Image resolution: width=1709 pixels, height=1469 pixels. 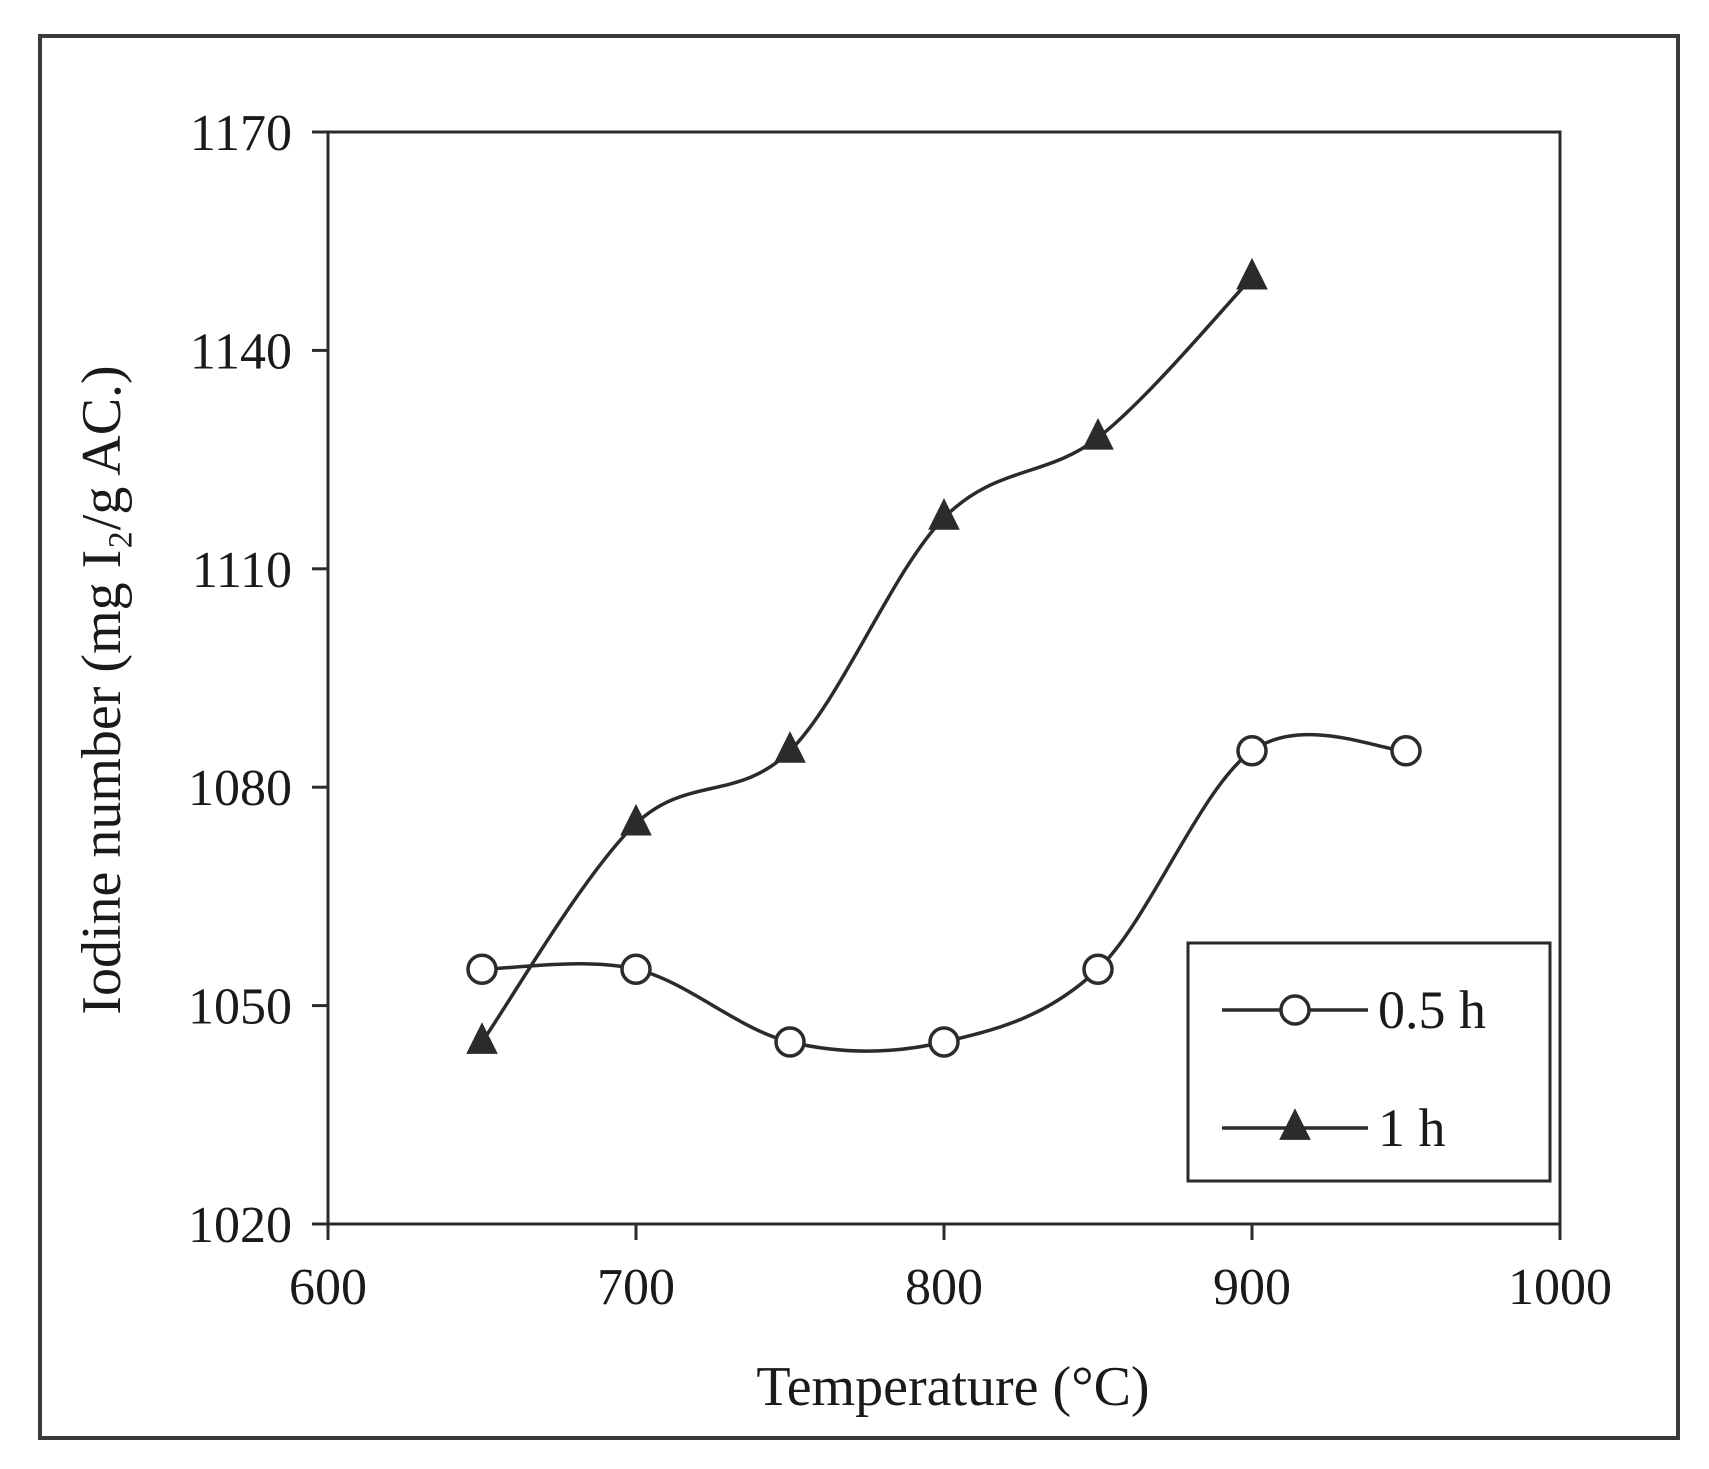 What do you see at coordinates (944, 895) in the screenshot?
I see `series-half-hour` at bounding box center [944, 895].